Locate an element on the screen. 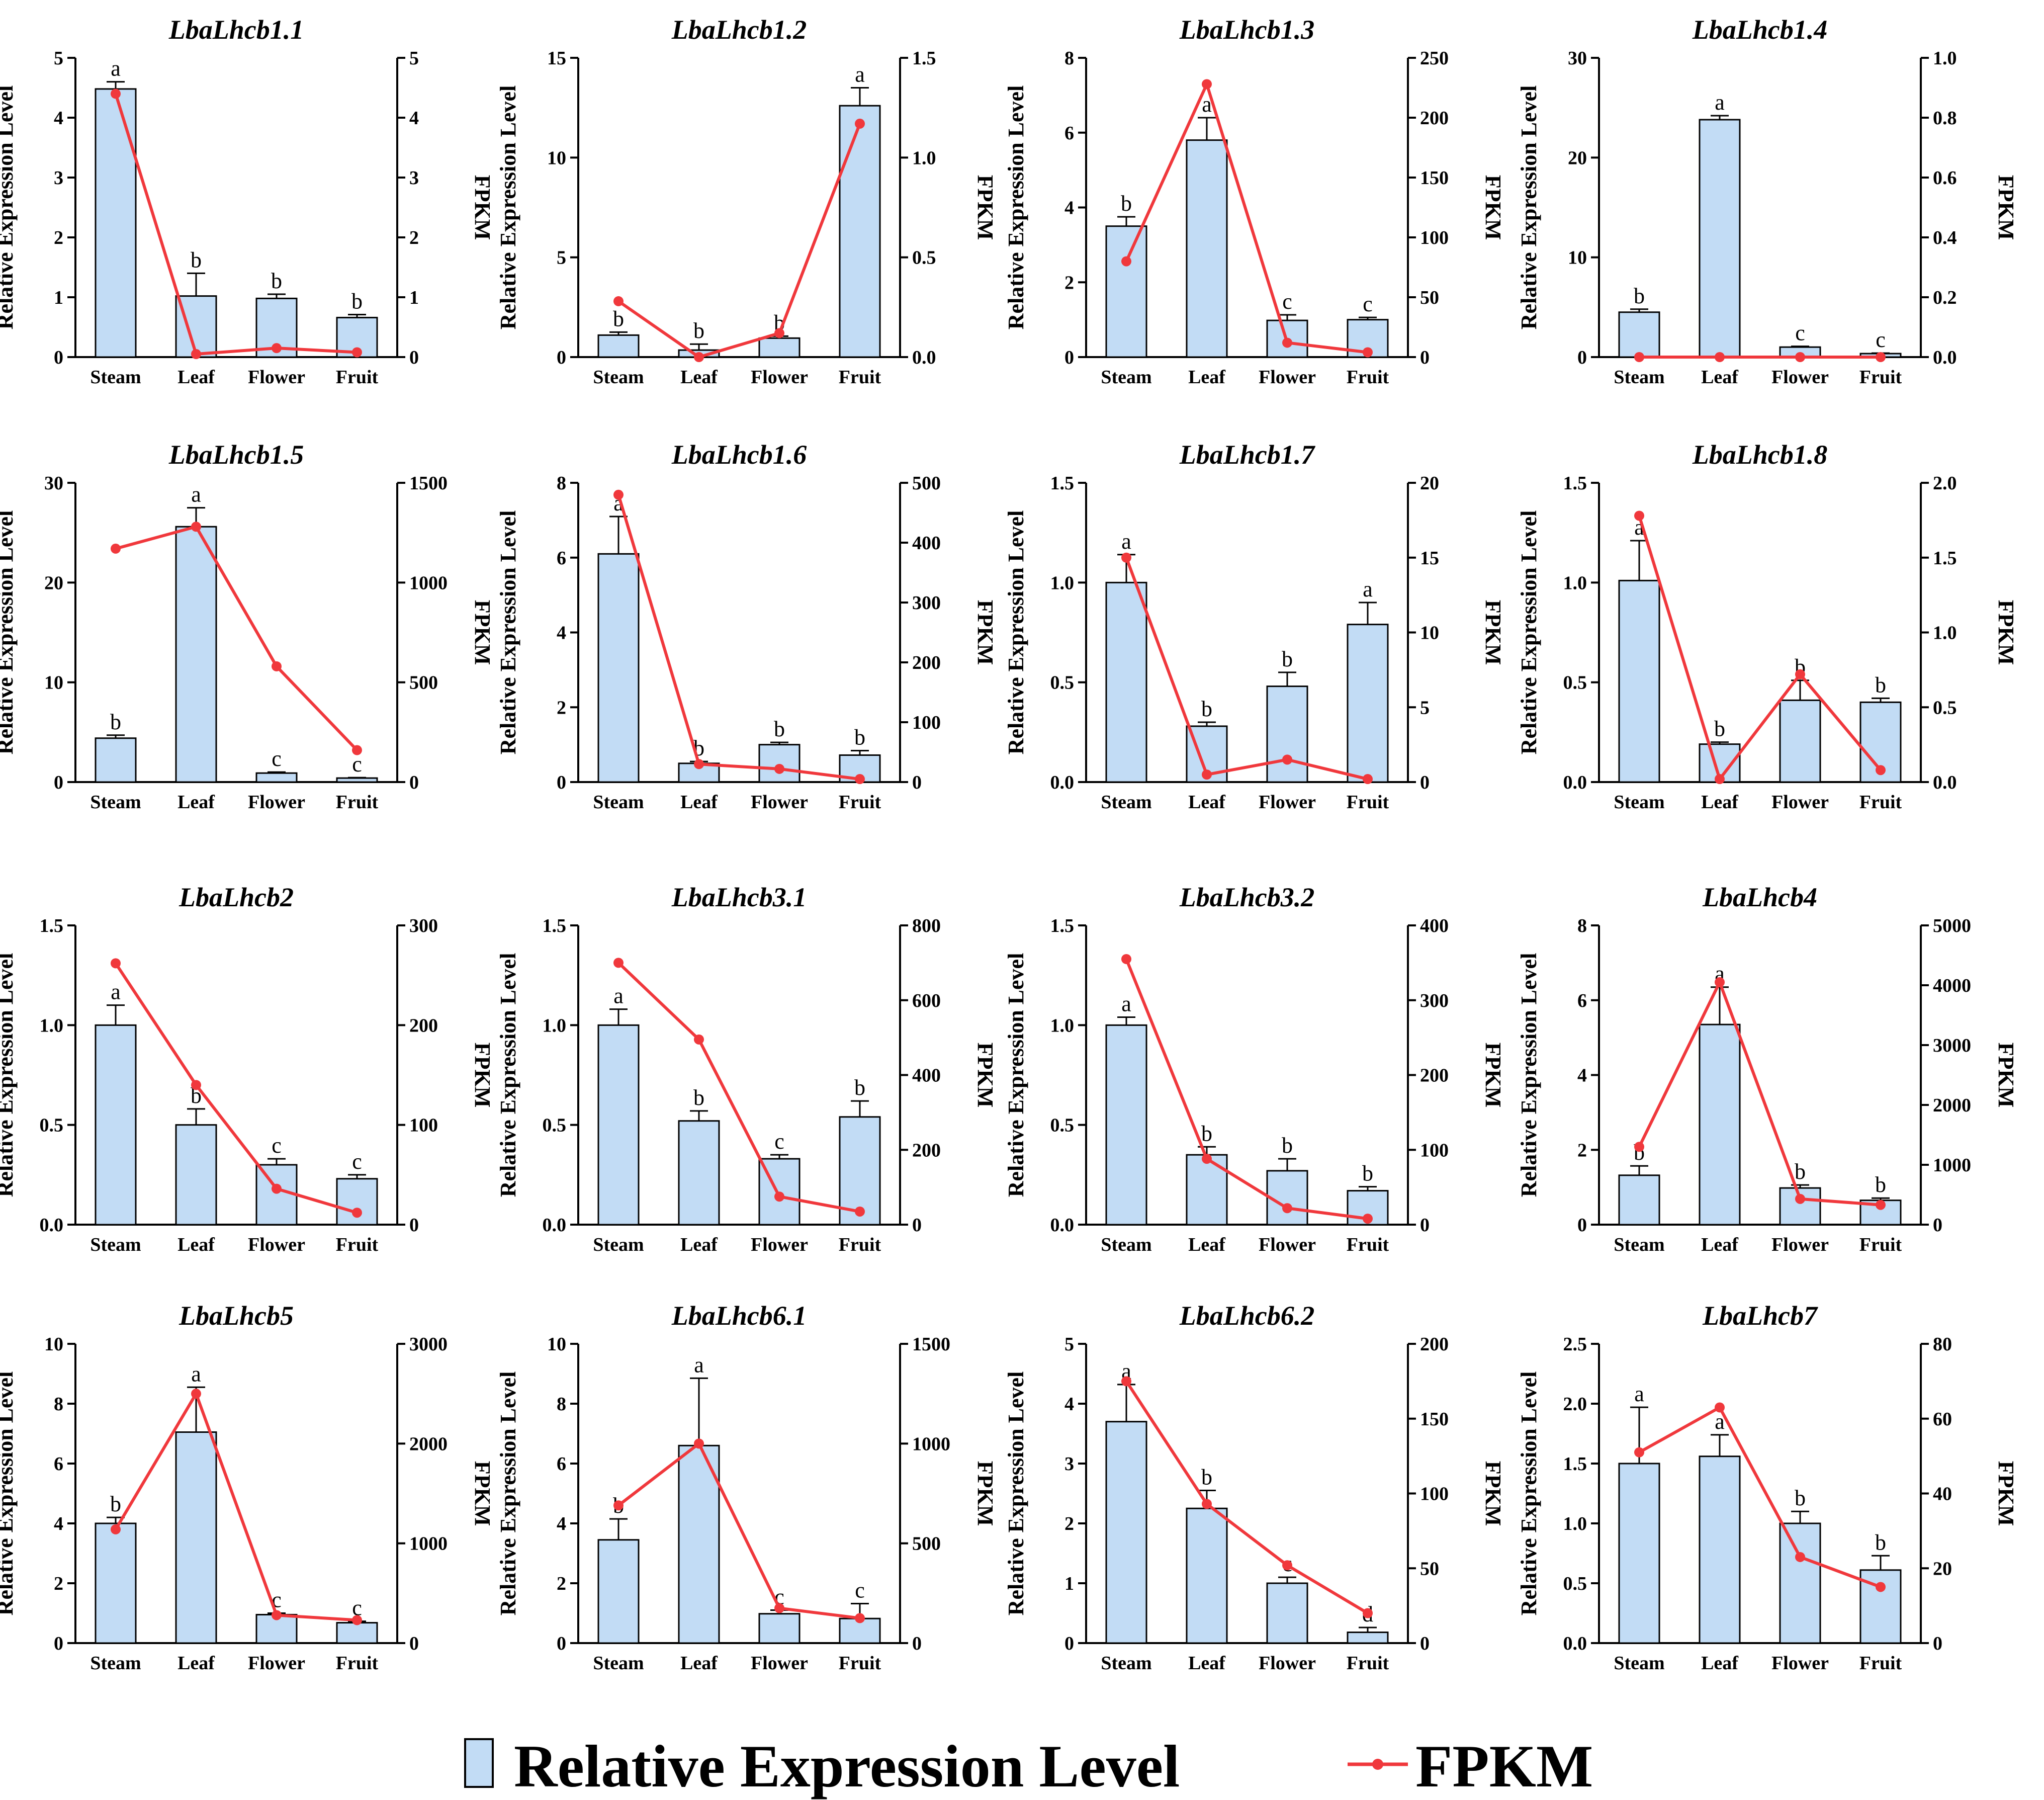 Image resolution: width=2044 pixels, height=1800 pixels. y2-tick-label: 300 is located at coordinates (423, 925).